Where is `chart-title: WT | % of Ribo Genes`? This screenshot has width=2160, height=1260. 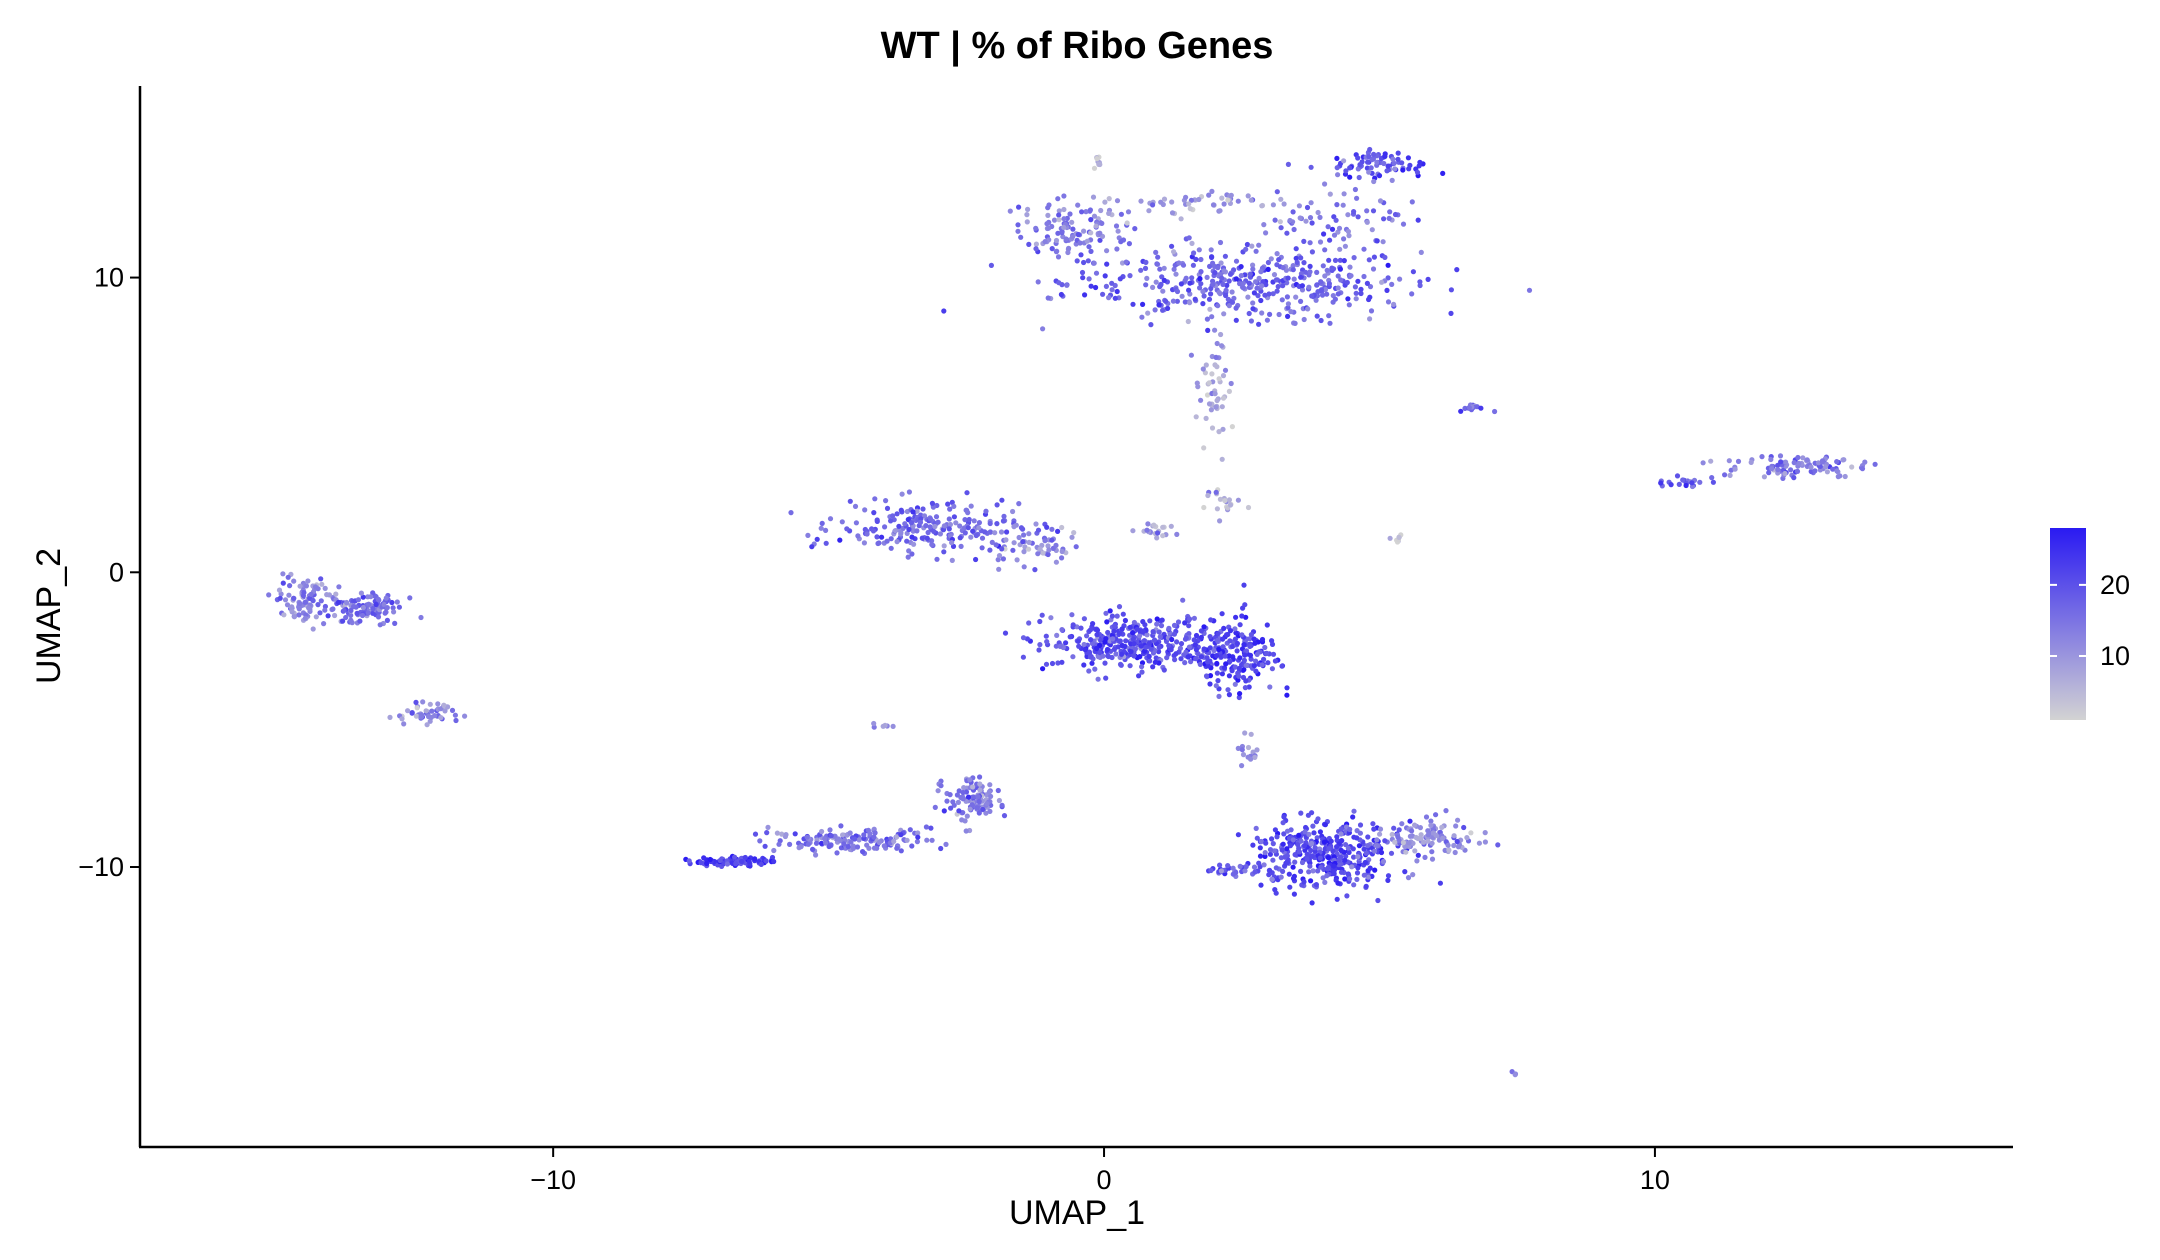
chart-title: WT | % of Ribo Genes is located at coordinates (1077, 46).